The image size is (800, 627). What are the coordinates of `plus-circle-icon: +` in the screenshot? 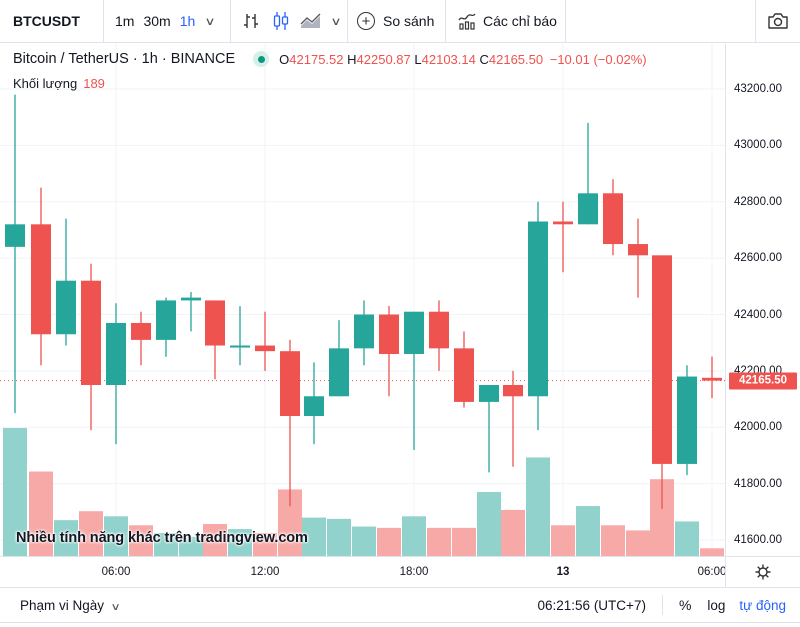 It's located at (366, 21).